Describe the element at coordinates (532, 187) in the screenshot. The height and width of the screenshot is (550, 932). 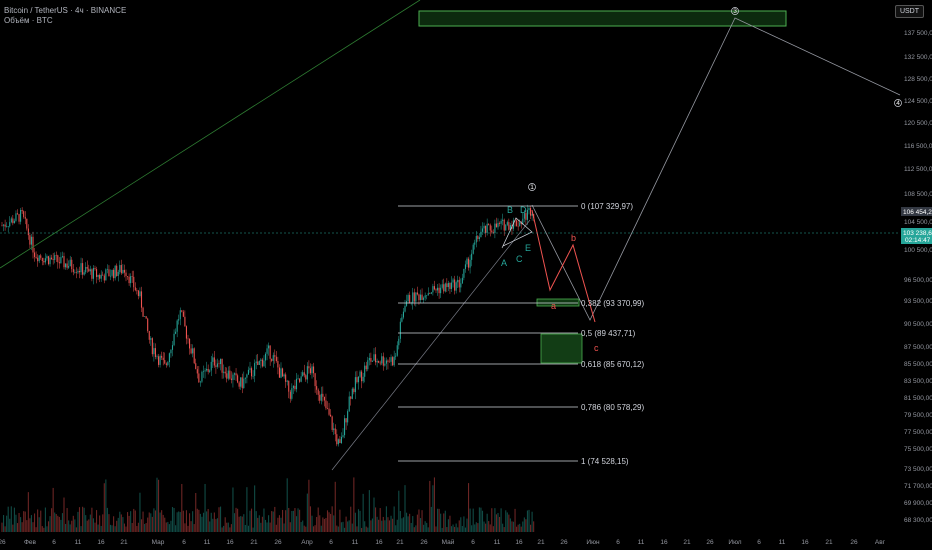
I see `wave-label-1: 1` at that location.